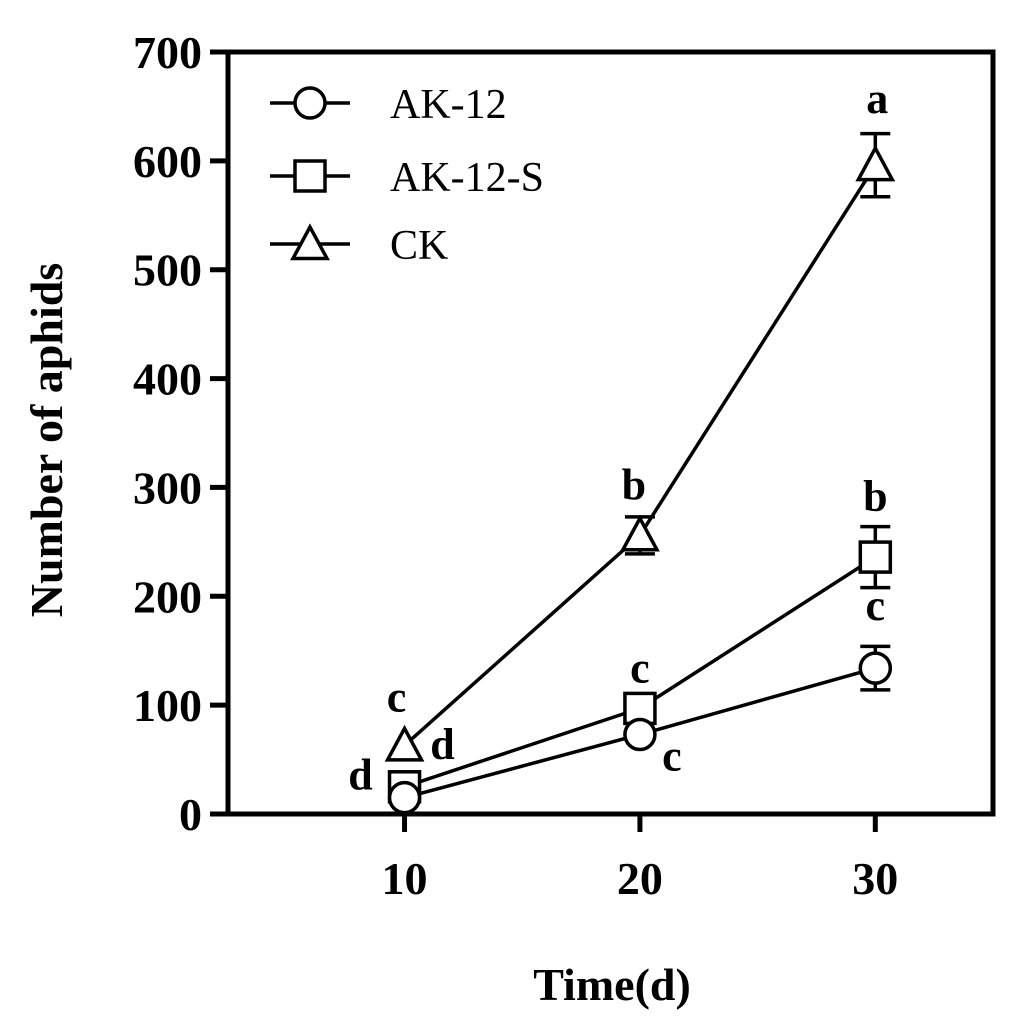  What do you see at coordinates (419, 246) in the screenshot?
I see `legend-label: CK` at bounding box center [419, 246].